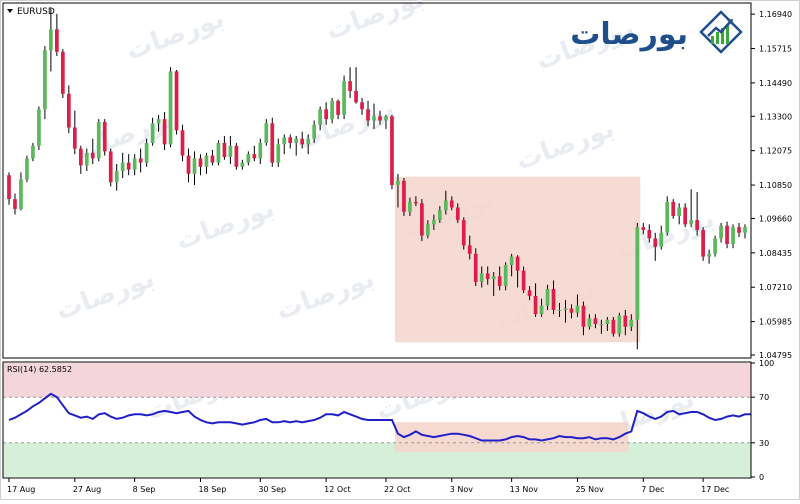  I want to click on rsi-axis: 100 70 30 0, so click(762, 420).